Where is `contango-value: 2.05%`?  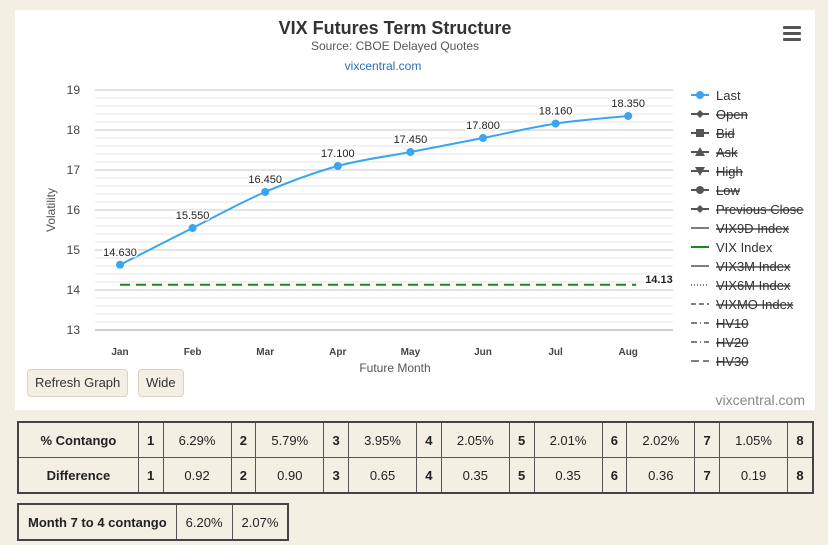 contango-value: 2.05% is located at coordinates (475, 439).